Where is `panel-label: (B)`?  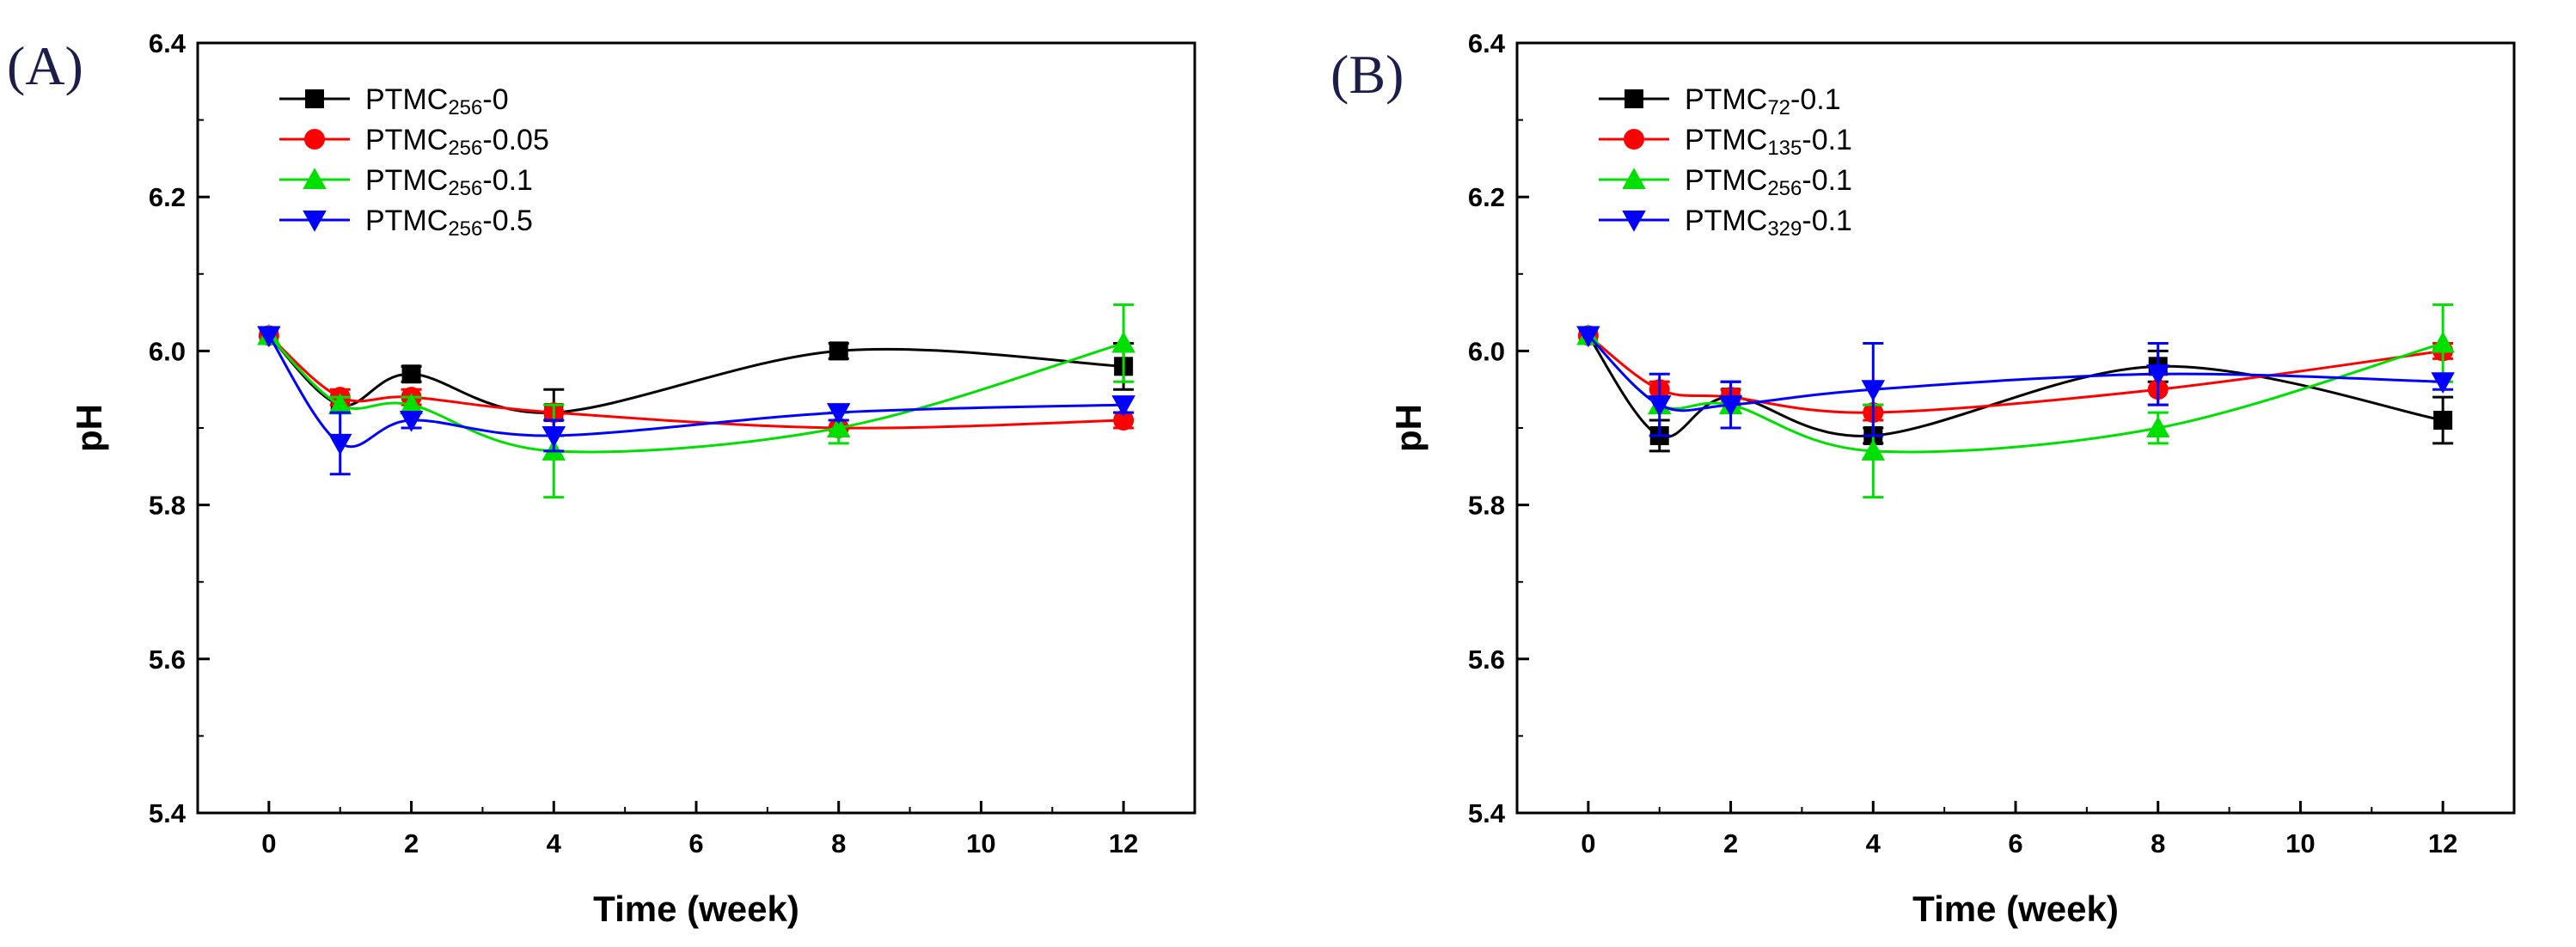
panel-label: (B) is located at coordinates (1367, 74).